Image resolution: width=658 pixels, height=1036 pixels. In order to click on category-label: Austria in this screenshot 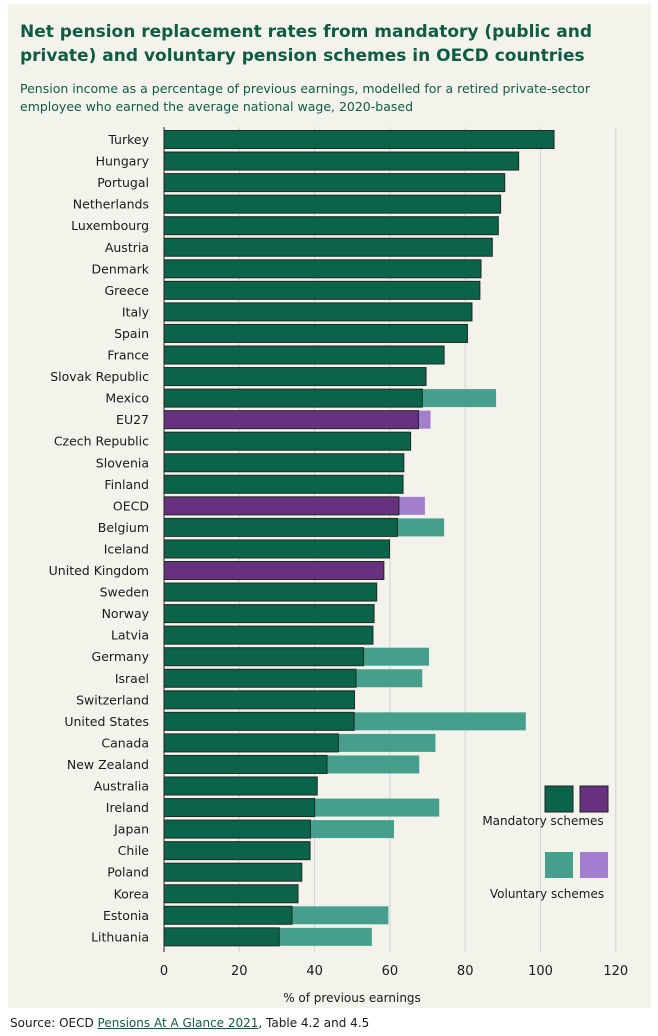, I will do `click(127, 247)`.